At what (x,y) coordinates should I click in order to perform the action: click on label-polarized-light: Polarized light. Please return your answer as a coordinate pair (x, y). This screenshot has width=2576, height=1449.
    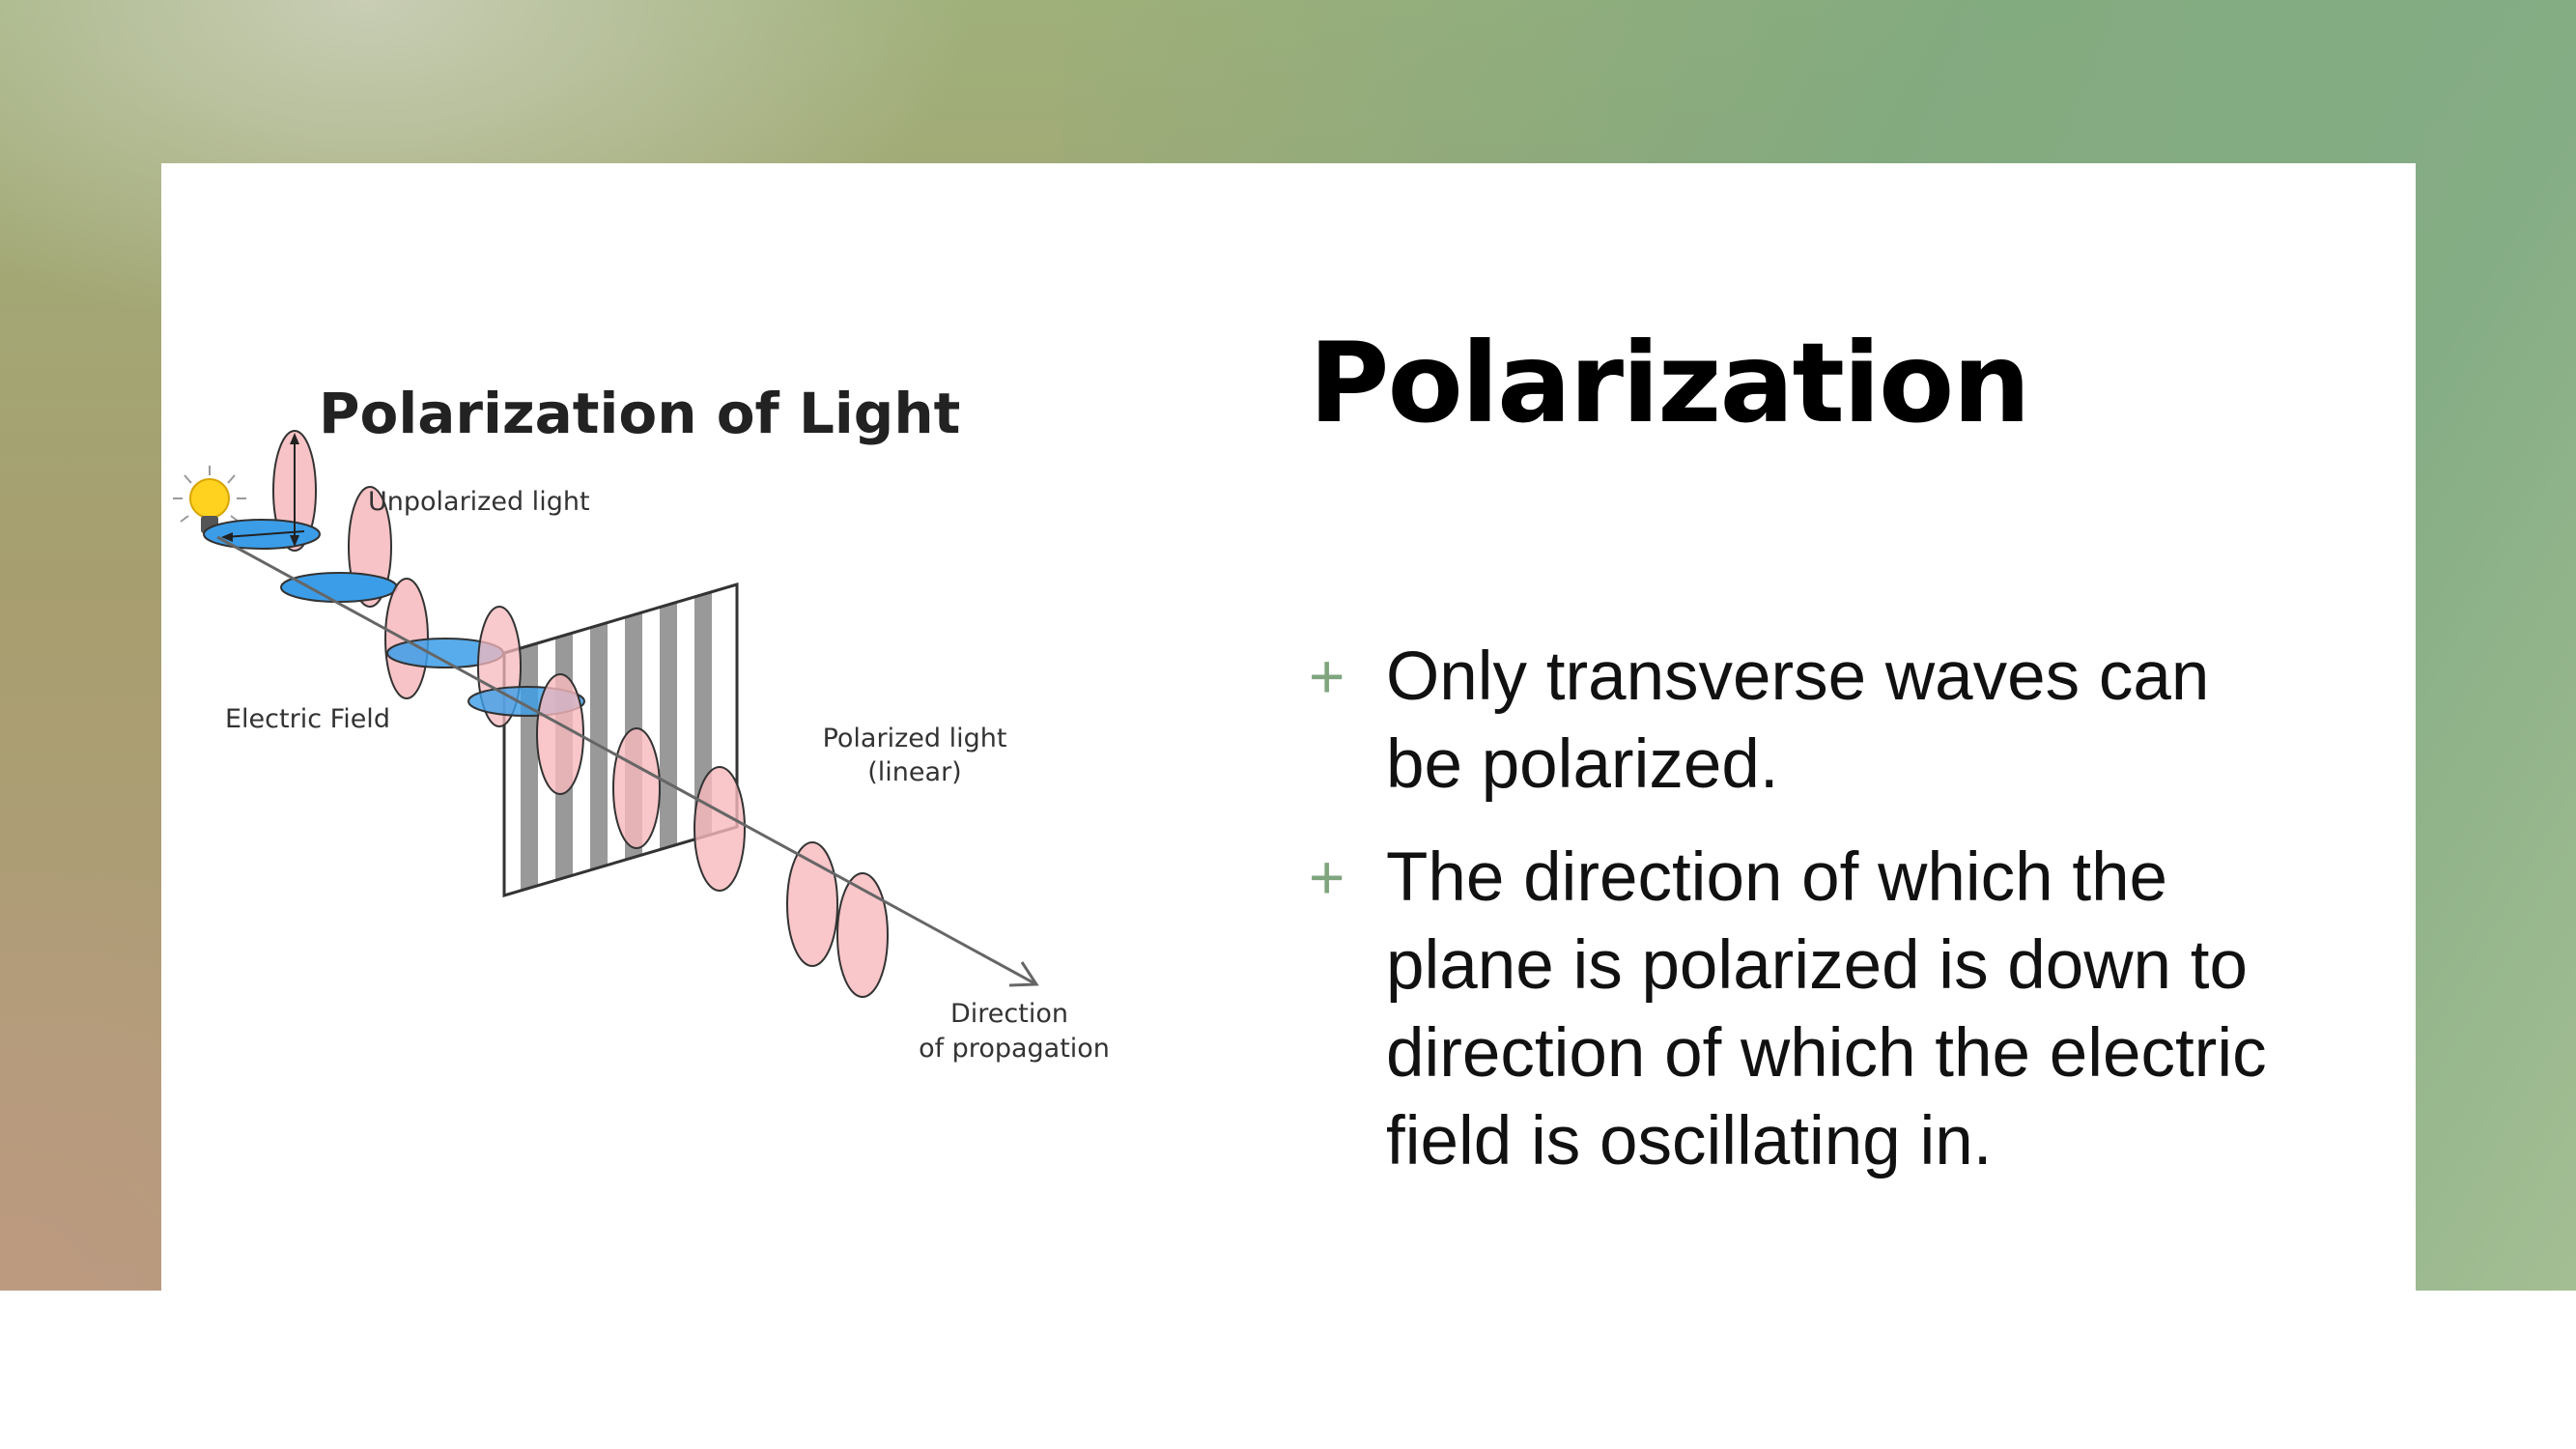
    Looking at the image, I should click on (915, 738).